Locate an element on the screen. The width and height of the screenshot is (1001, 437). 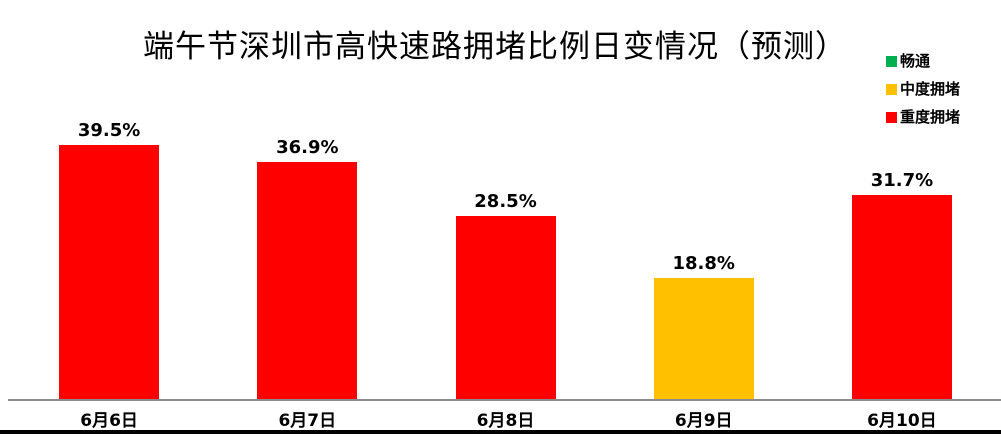
x-axis-label: 6月7日 is located at coordinates (307, 421).